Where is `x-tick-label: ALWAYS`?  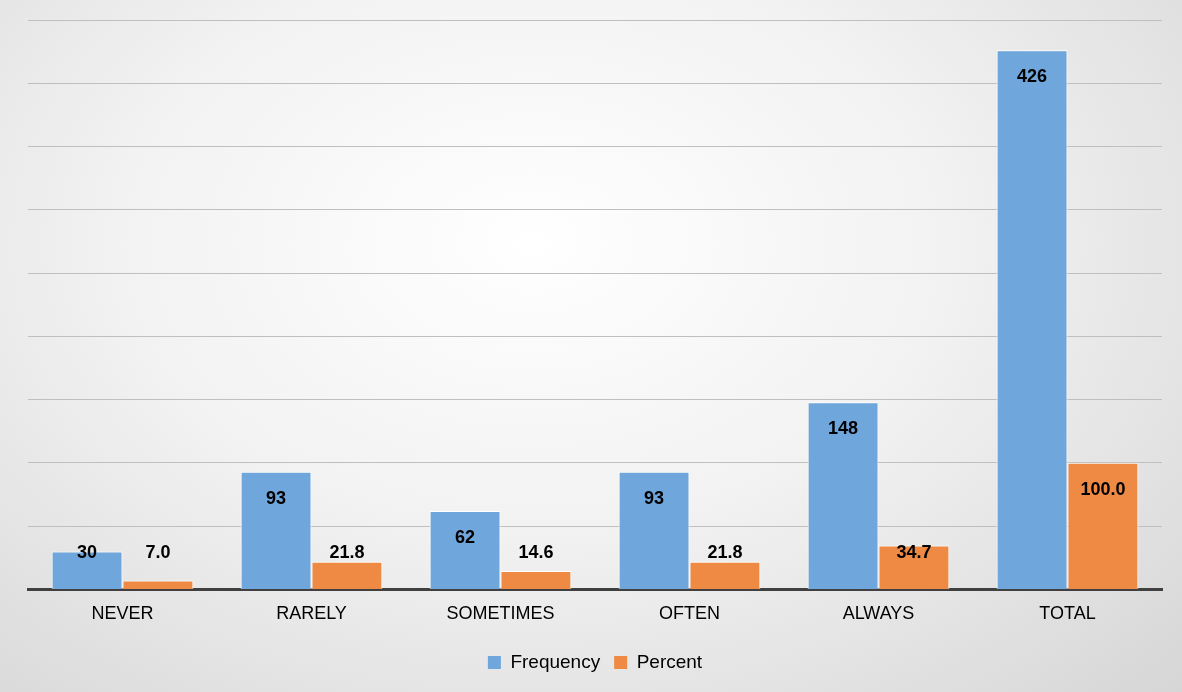
x-tick-label: ALWAYS is located at coordinates (878, 613).